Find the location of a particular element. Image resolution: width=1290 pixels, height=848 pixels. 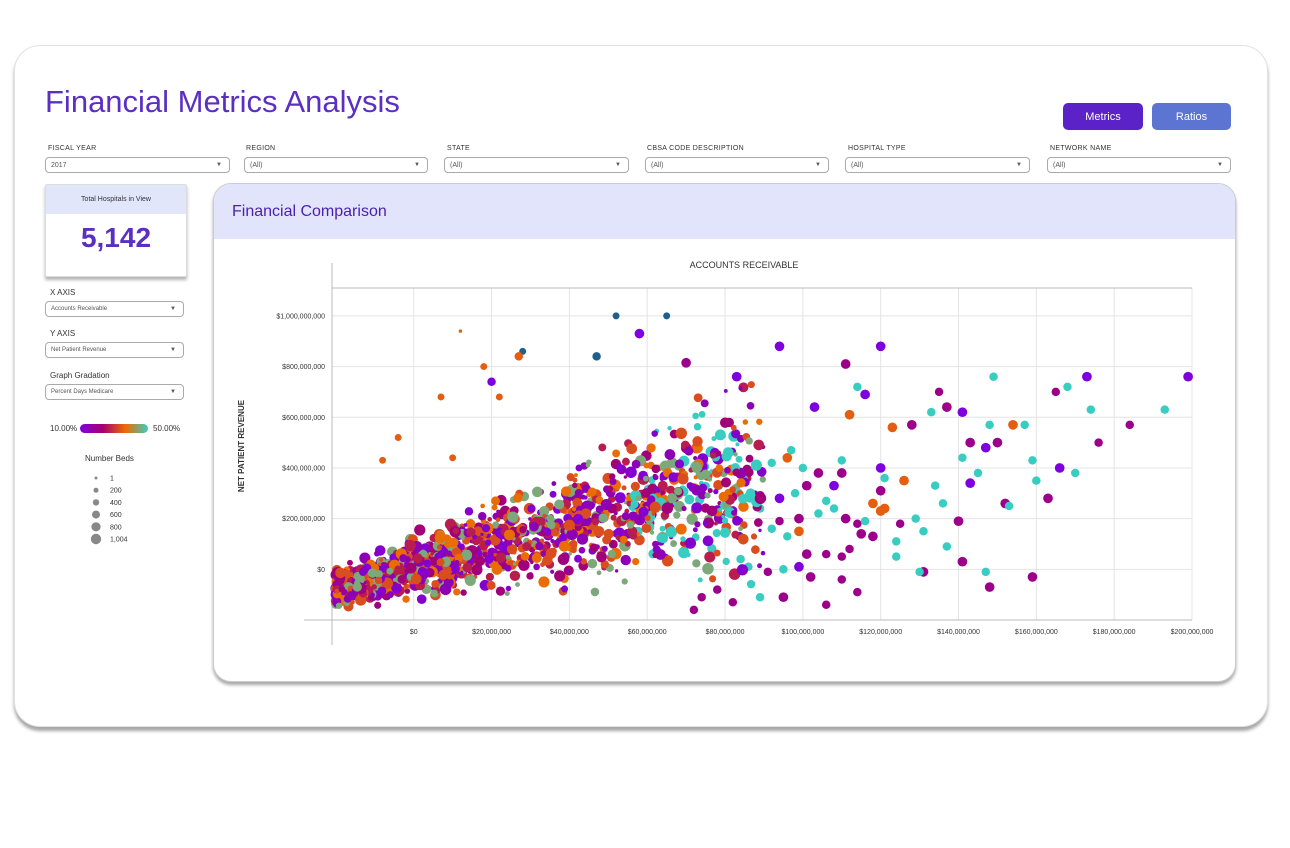

kpi-label: Total Hospitals in View is located at coordinates (116, 199).